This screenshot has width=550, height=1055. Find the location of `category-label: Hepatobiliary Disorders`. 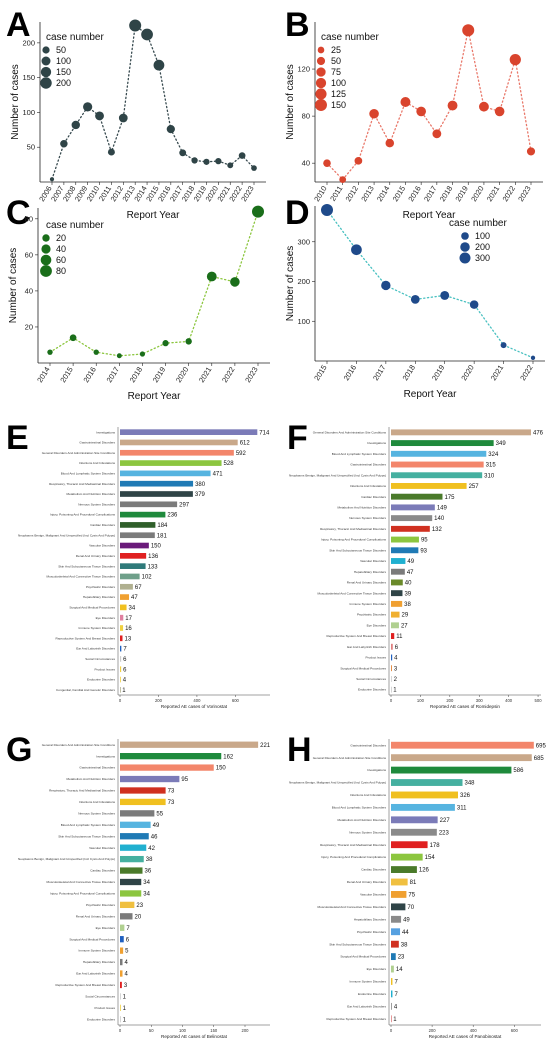

category-label: Hepatobiliary Disorders is located at coordinates (370, 572).